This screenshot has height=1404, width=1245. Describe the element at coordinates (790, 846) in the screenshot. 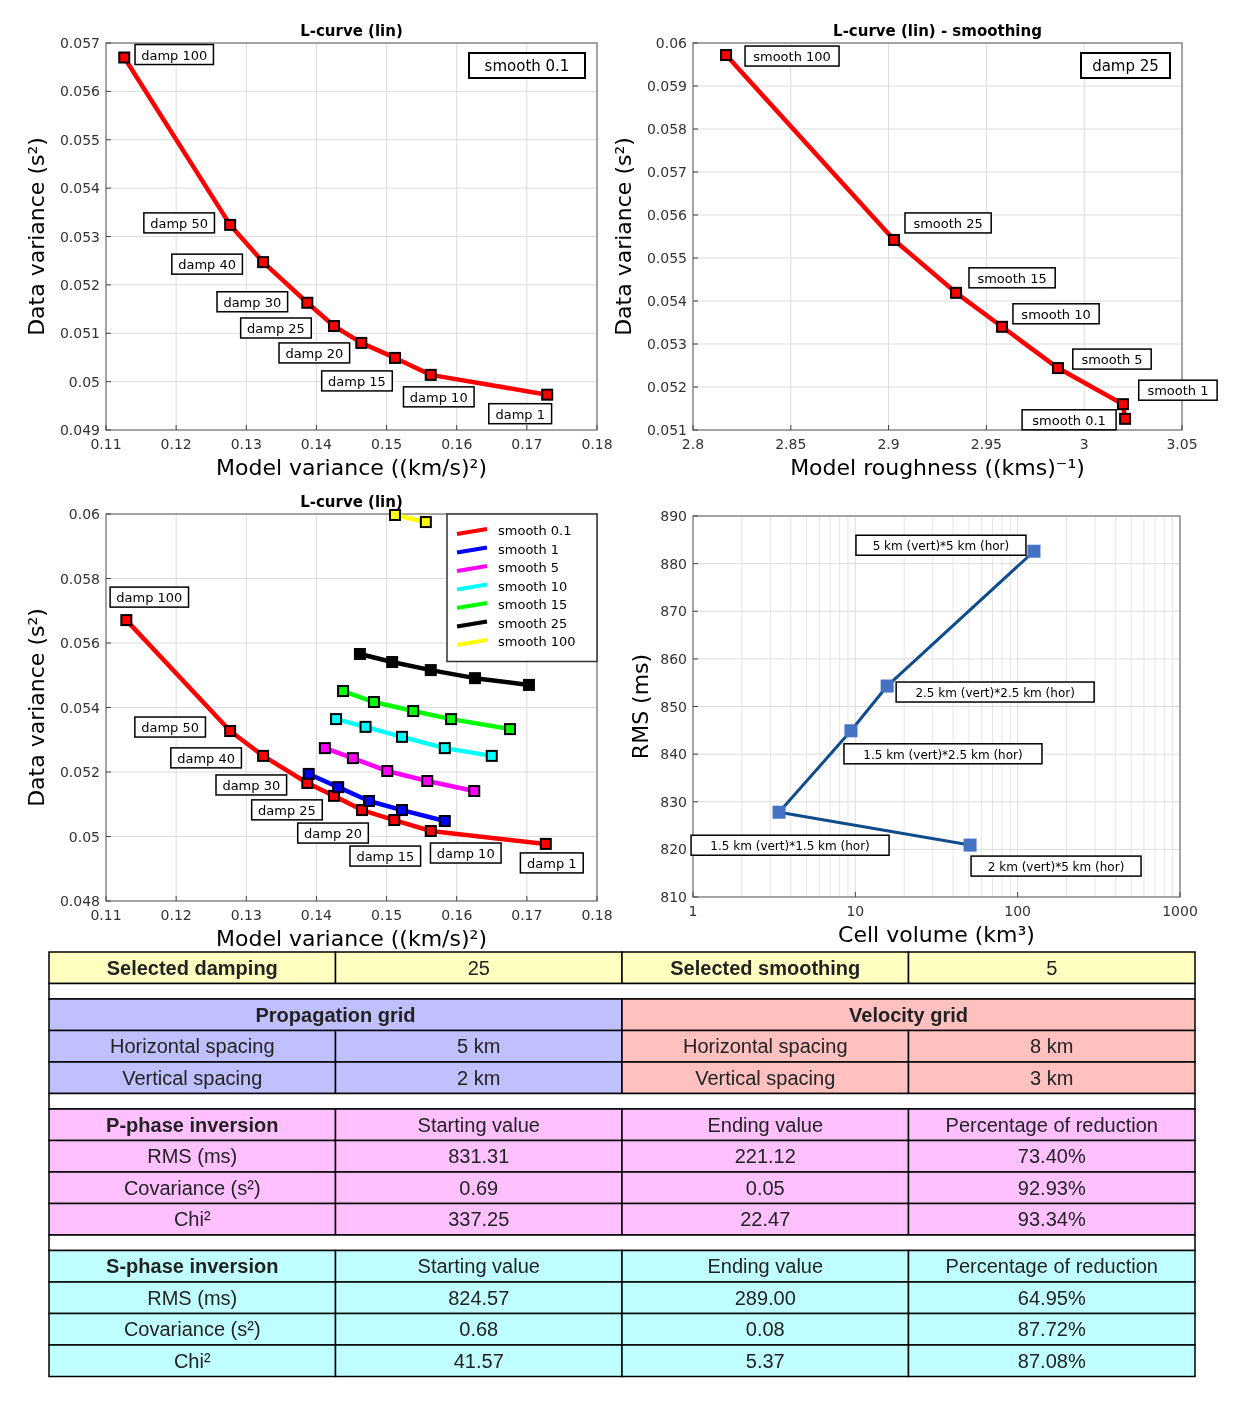

I see `annotation: 1.5 km (vert)*1.5 km (hor)` at that location.